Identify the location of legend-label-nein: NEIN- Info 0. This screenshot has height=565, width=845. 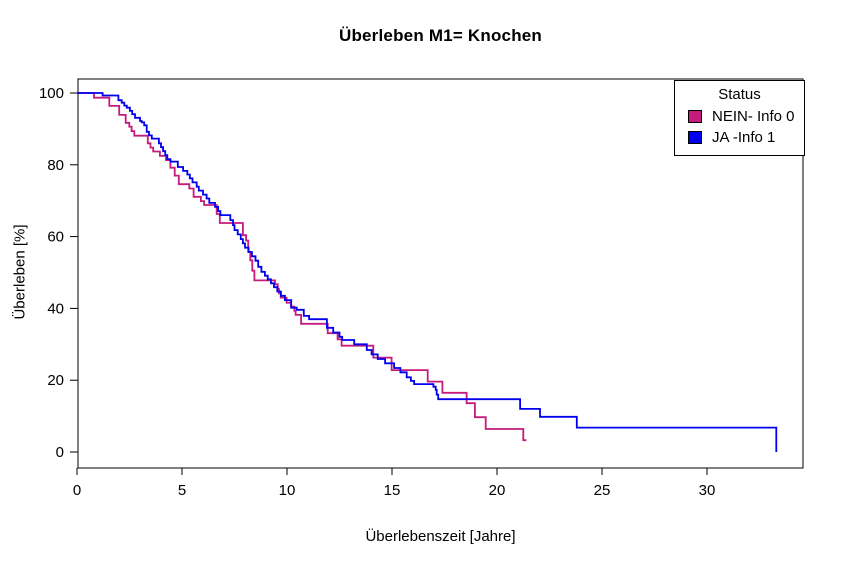
(753, 116).